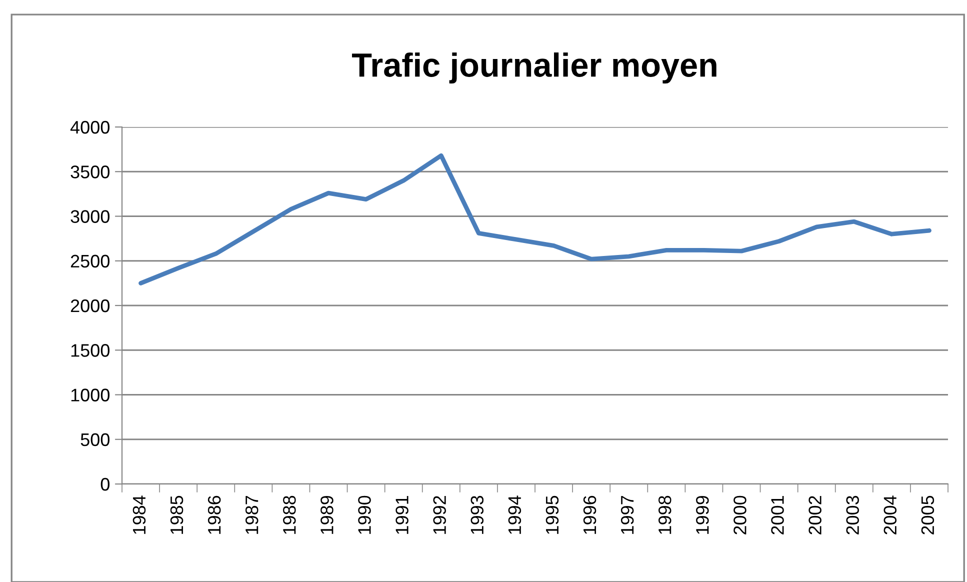  I want to click on x-tick-label: 1995, so click(552, 515).